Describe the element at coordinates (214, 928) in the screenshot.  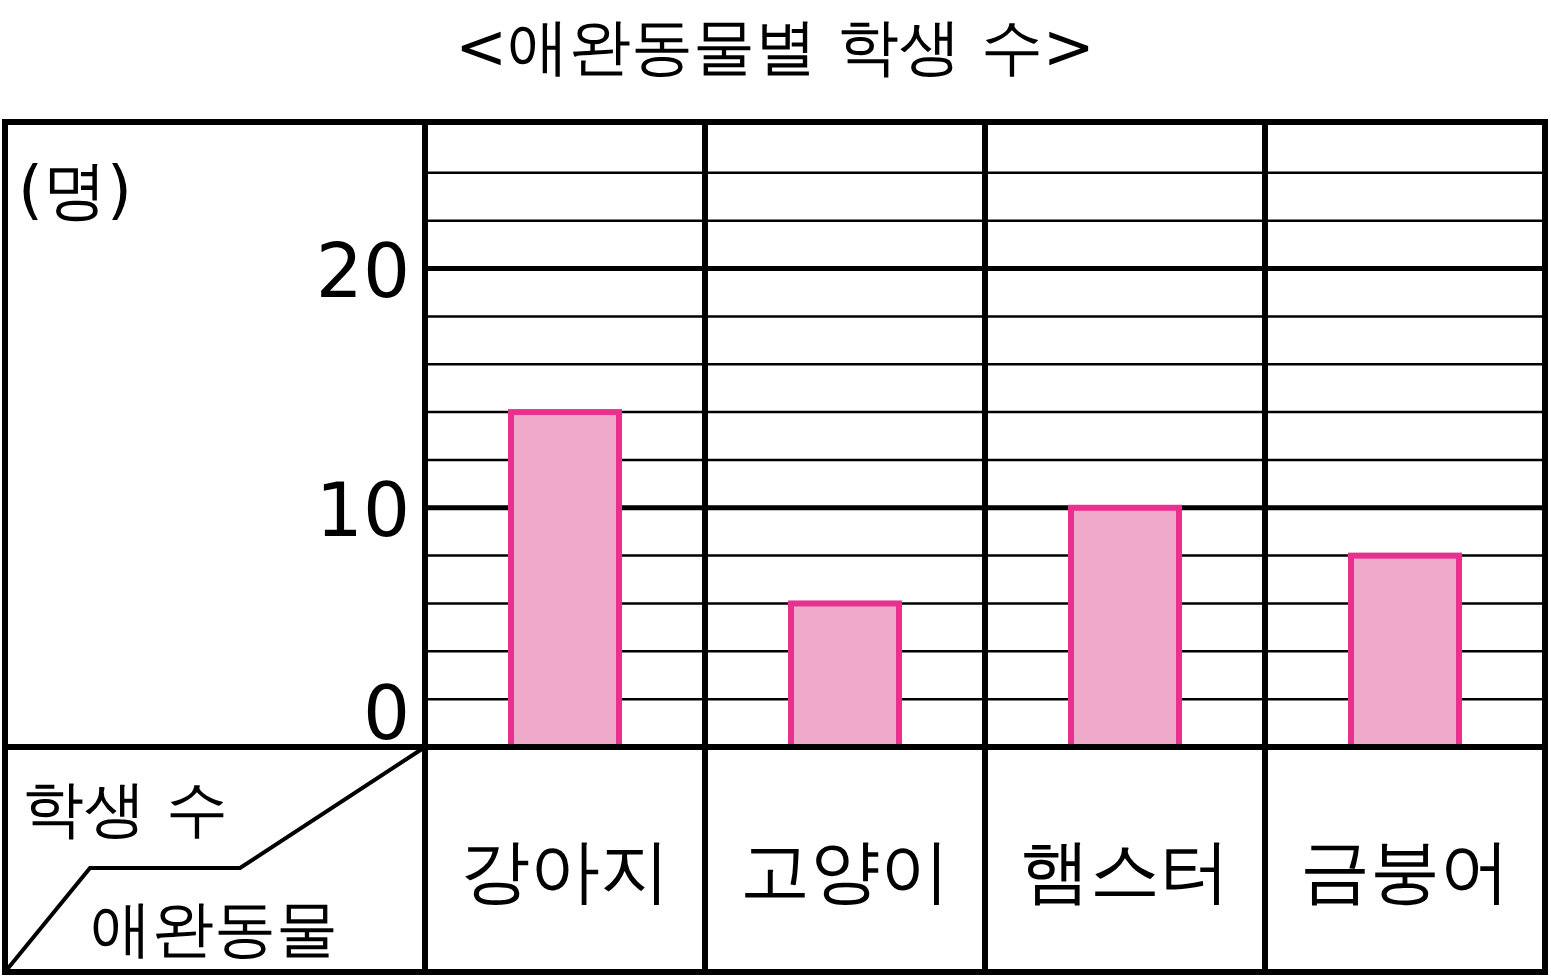
I see `x-axis-title: 애완동물` at that location.